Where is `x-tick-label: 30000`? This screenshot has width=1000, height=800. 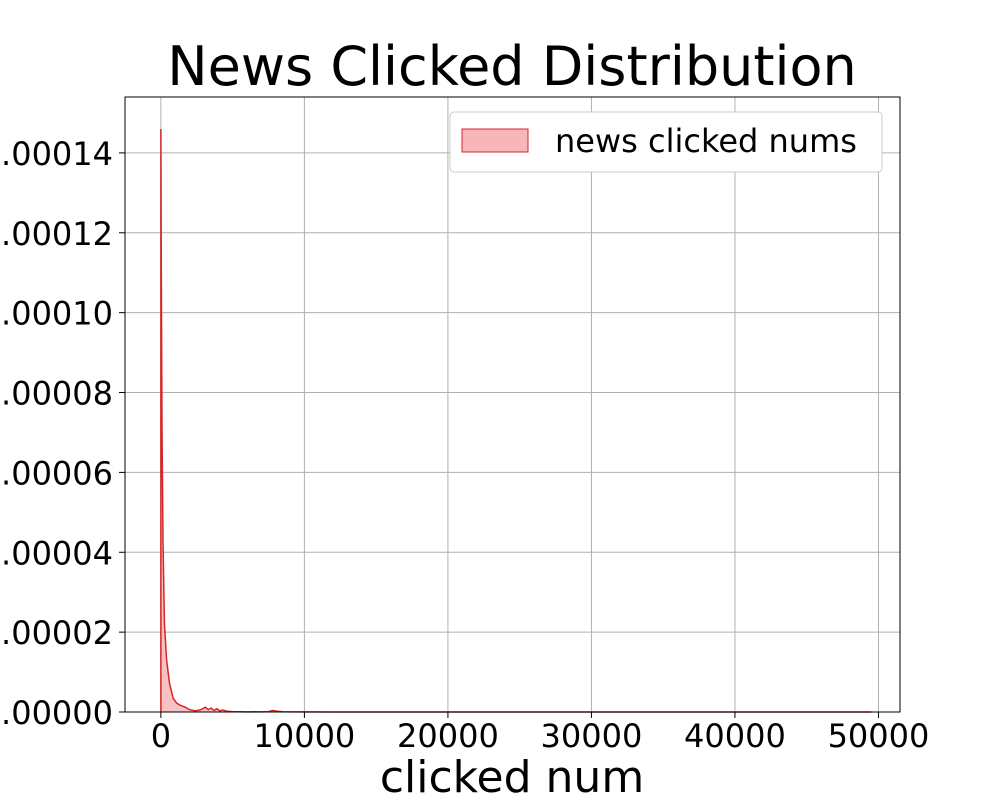 x-tick-label: 30000 is located at coordinates (592, 736).